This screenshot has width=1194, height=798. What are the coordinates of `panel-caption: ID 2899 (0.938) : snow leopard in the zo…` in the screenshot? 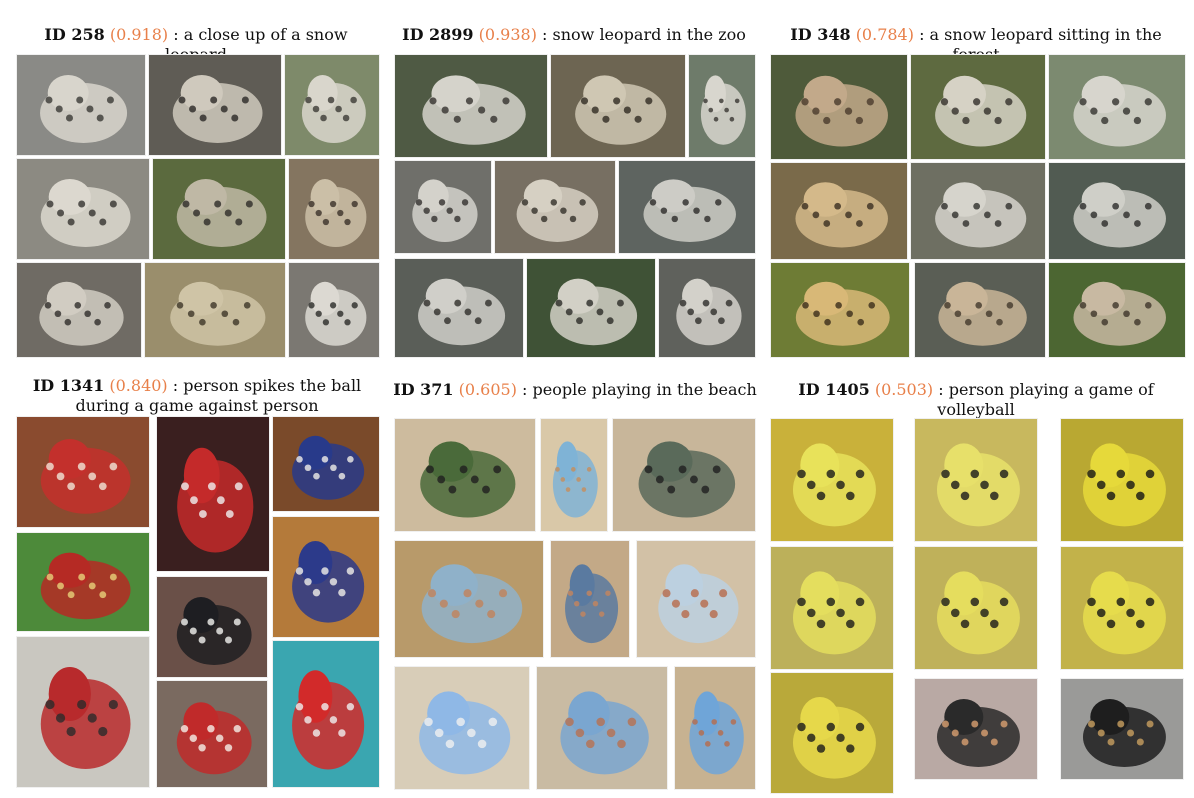 It's located at (574, 35).